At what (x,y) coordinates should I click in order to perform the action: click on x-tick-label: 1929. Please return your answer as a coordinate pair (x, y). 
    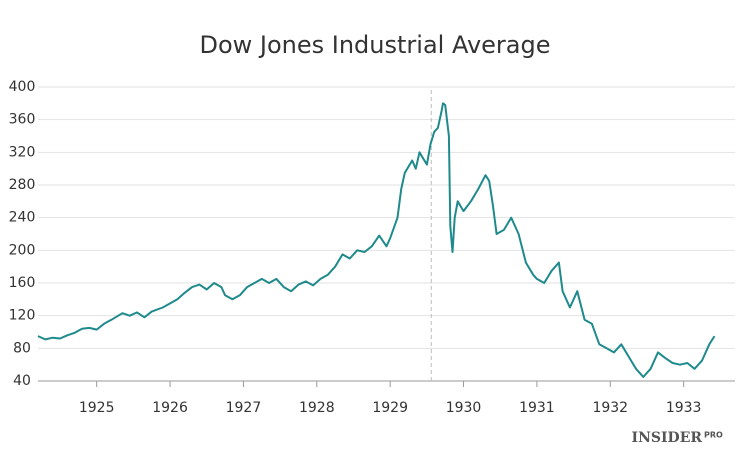
    Looking at the image, I should click on (390, 408).